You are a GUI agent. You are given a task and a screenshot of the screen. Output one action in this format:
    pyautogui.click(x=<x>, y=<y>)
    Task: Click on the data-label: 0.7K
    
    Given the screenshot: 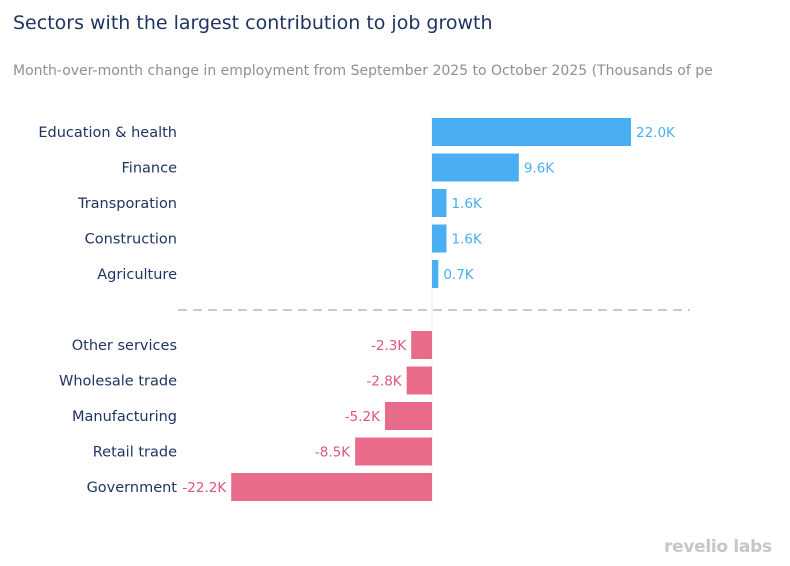 What is the action you would take?
    pyautogui.click(x=458, y=275)
    